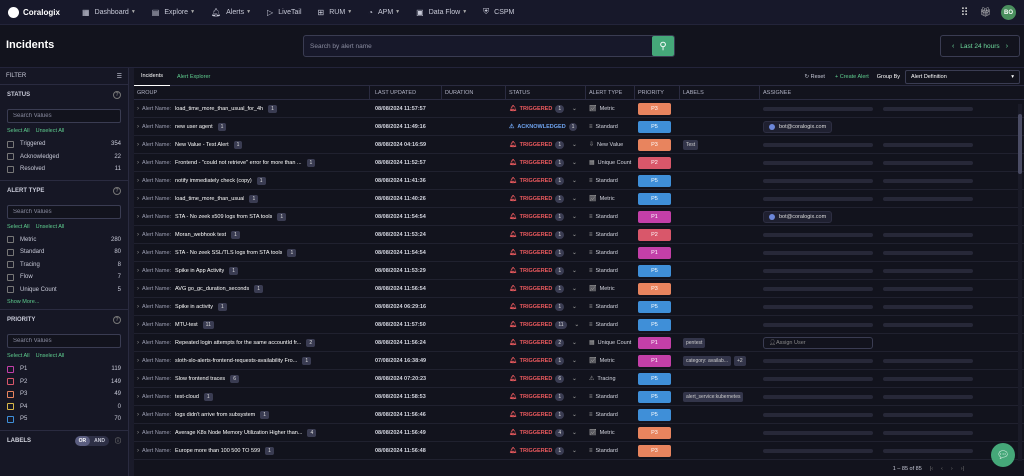 The height and width of the screenshot is (476, 1024). I want to click on filter-option-resolved: Resolved 11, so click(64, 169).